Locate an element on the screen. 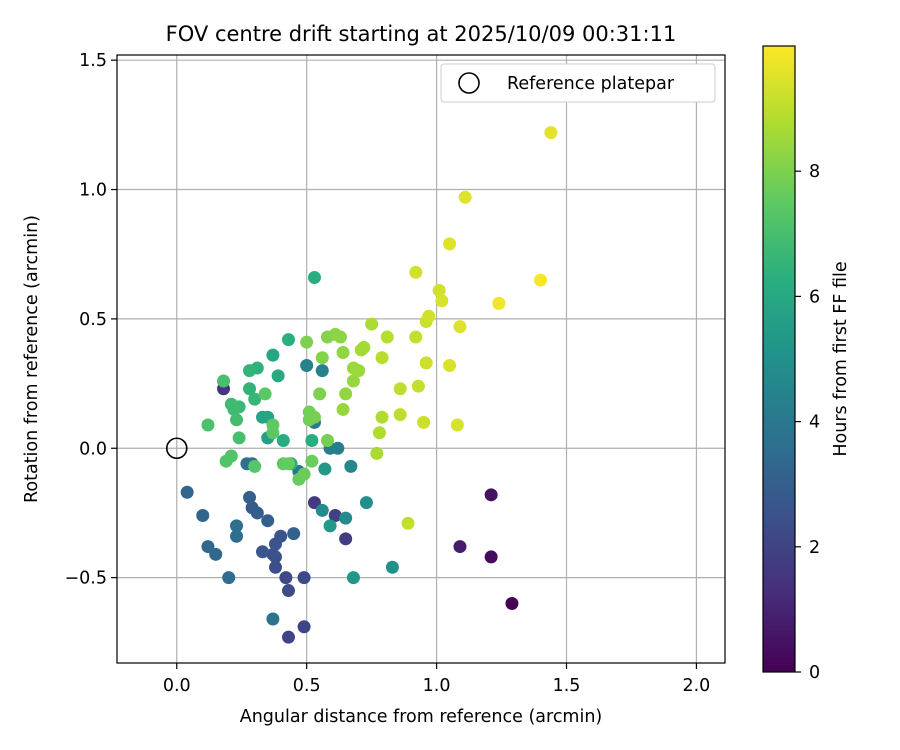 The image size is (900, 750). legend-box is located at coordinates (578, 83).